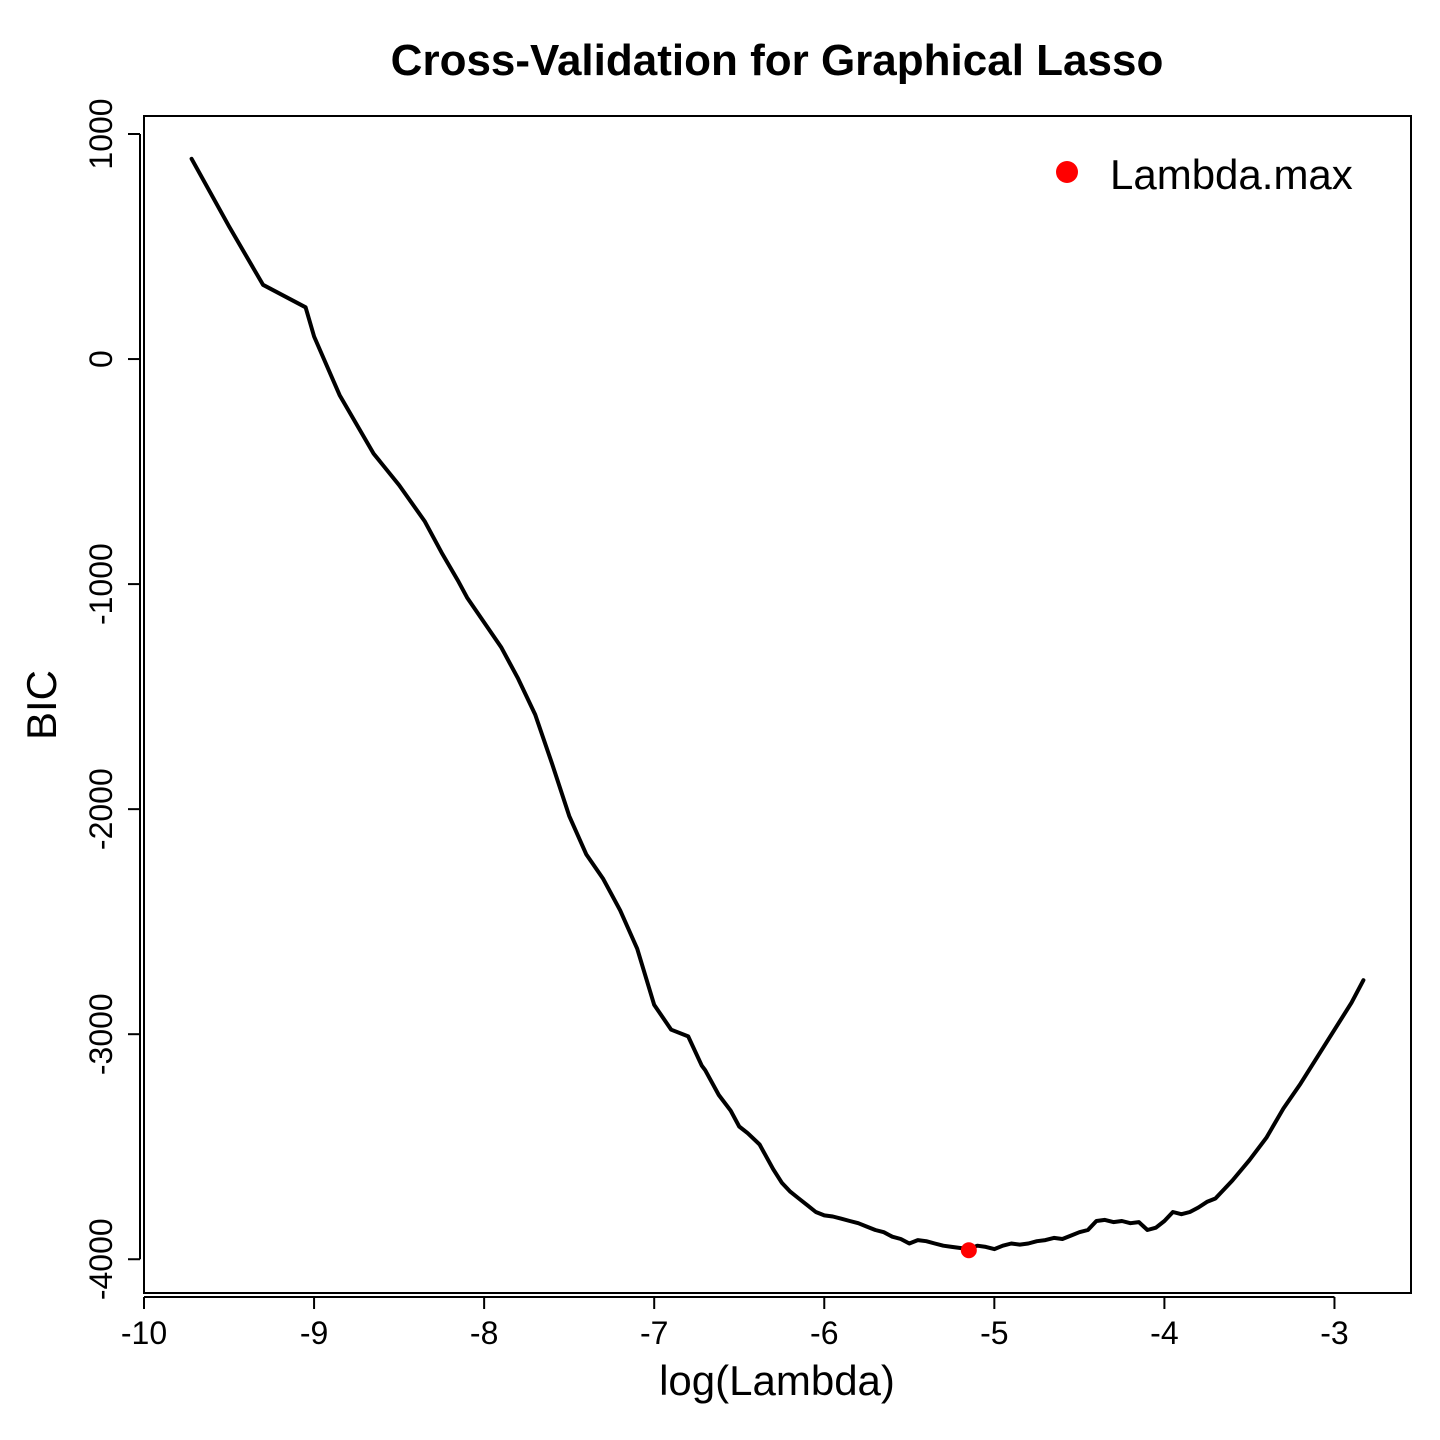 The width and height of the screenshot is (1440, 1440). I want to click on chart-title: Cross-Validation for Graphical Lasso, so click(777, 60).